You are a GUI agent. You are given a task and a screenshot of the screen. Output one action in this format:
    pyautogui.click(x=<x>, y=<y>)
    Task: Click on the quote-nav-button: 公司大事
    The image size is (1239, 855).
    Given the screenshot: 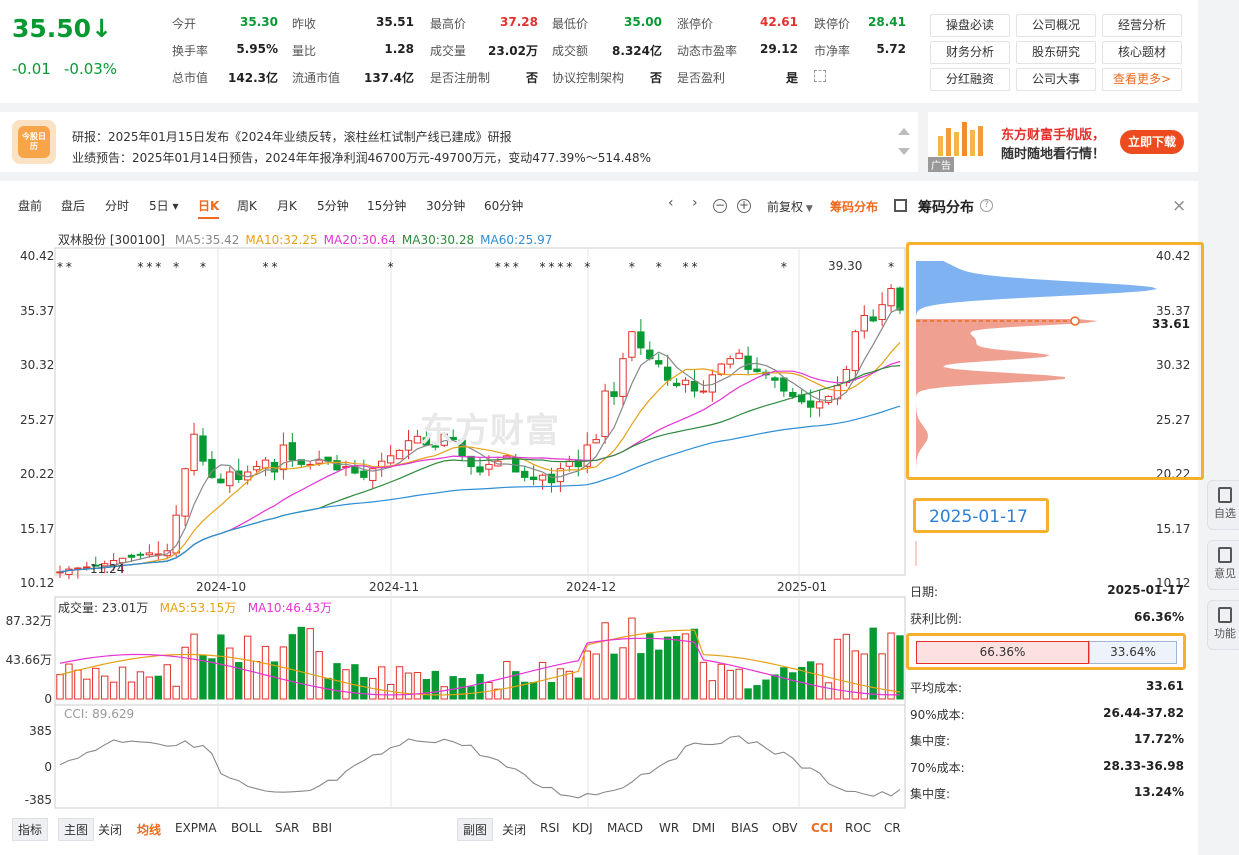 What is the action you would take?
    pyautogui.click(x=1056, y=79)
    